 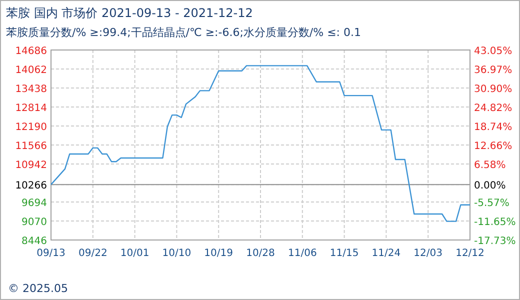 I want to click on ytick: 8446, so click(x=34, y=241).